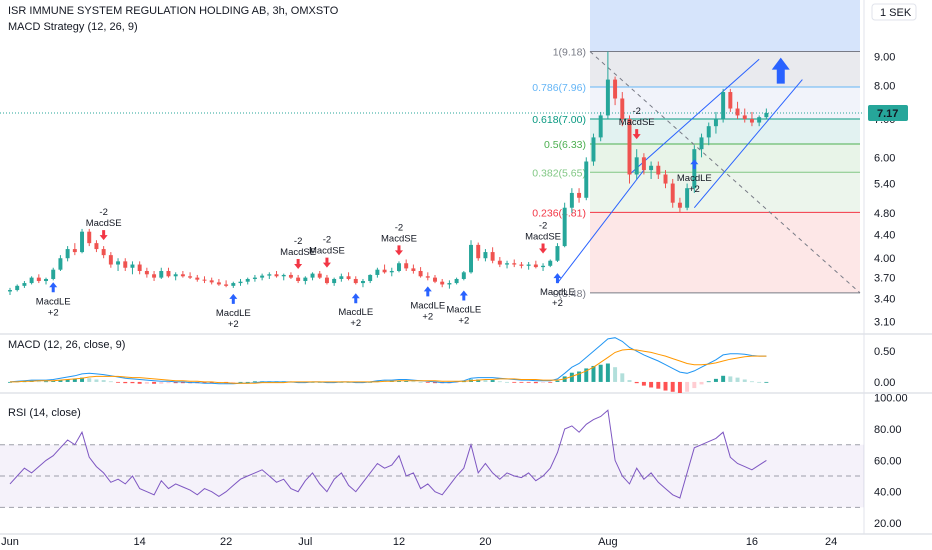 This screenshot has width=932, height=550. What do you see at coordinates (748, 144) in the screenshot?
I see `channel-line-lower` at bounding box center [748, 144].